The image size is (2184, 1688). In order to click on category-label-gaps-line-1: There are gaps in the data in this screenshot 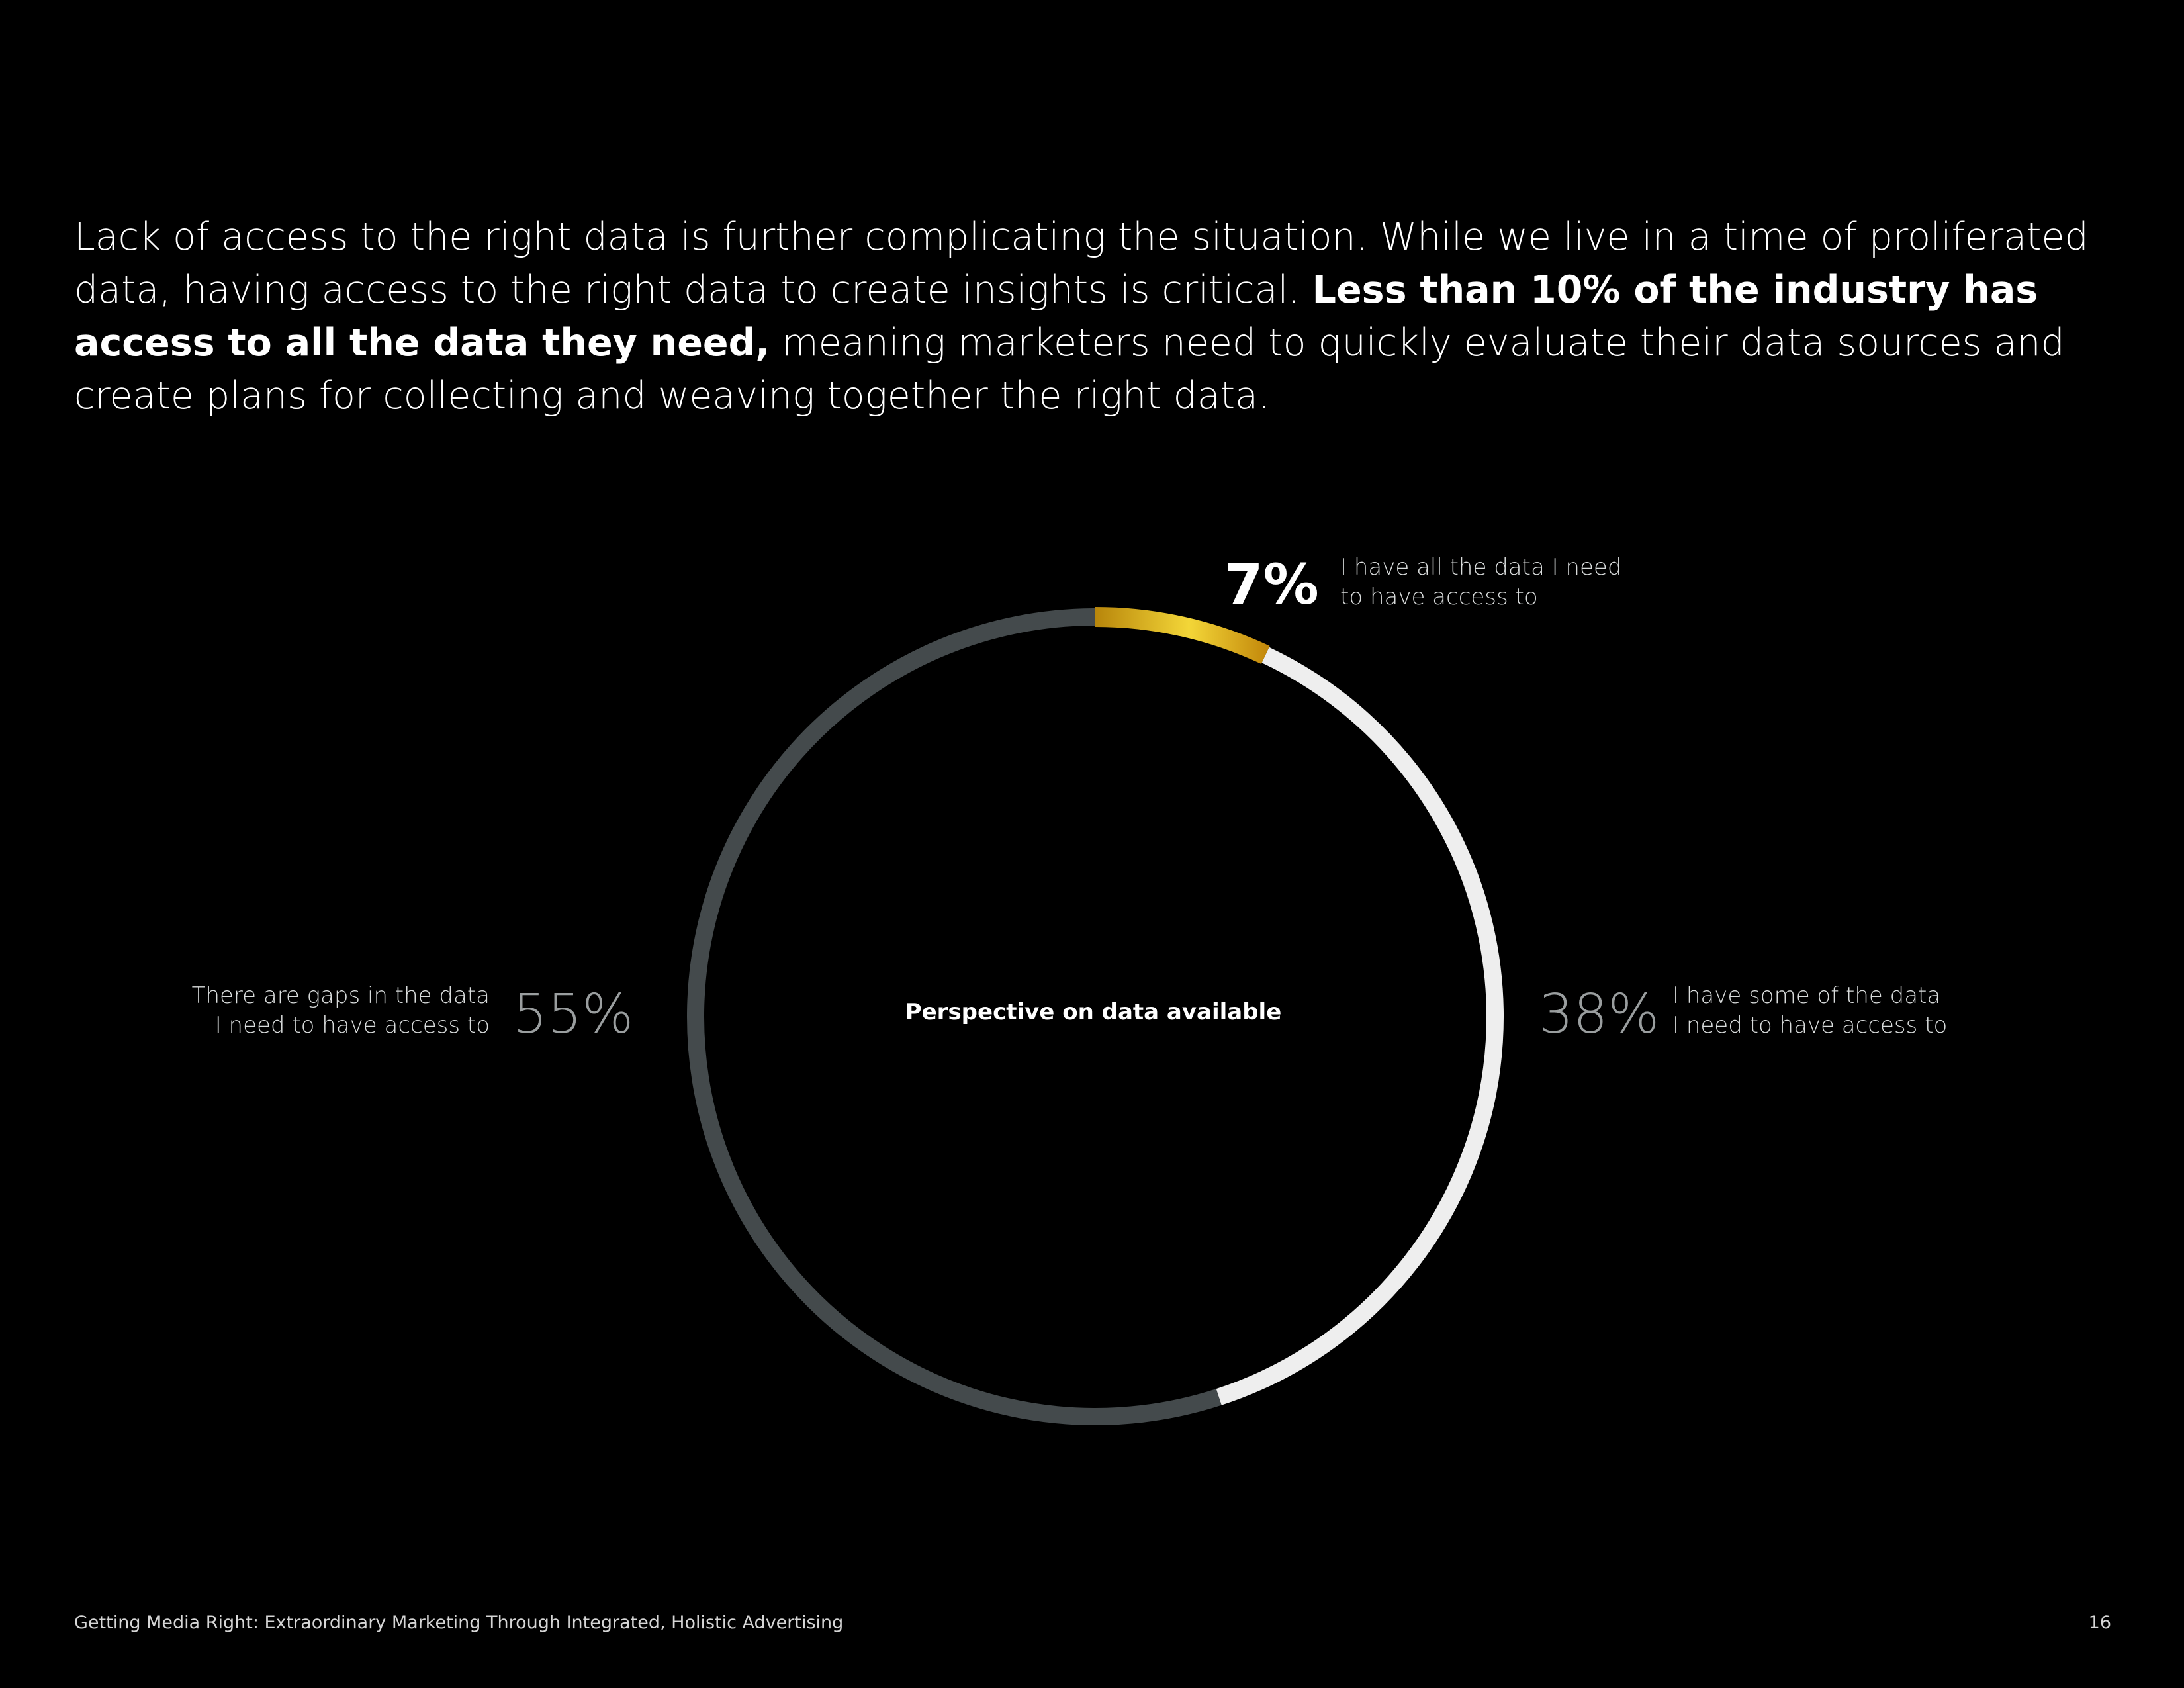, I will do `click(340, 995)`.